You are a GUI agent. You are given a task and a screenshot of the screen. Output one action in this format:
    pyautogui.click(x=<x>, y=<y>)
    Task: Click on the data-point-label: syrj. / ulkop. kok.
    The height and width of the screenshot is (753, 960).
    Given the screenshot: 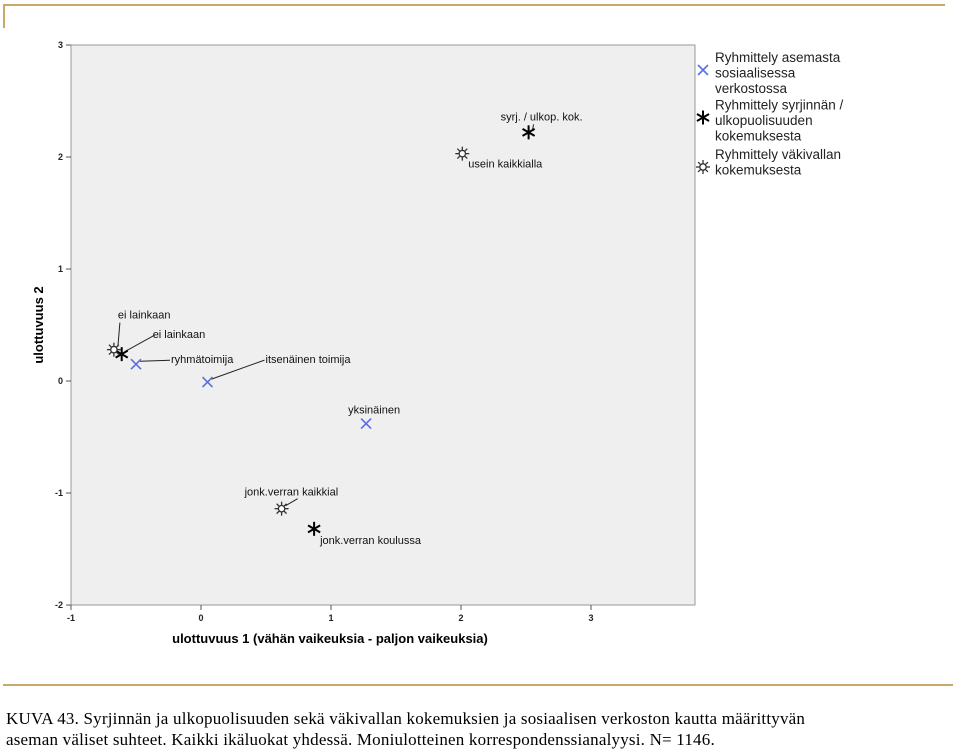 What is the action you would take?
    pyautogui.click(x=542, y=117)
    